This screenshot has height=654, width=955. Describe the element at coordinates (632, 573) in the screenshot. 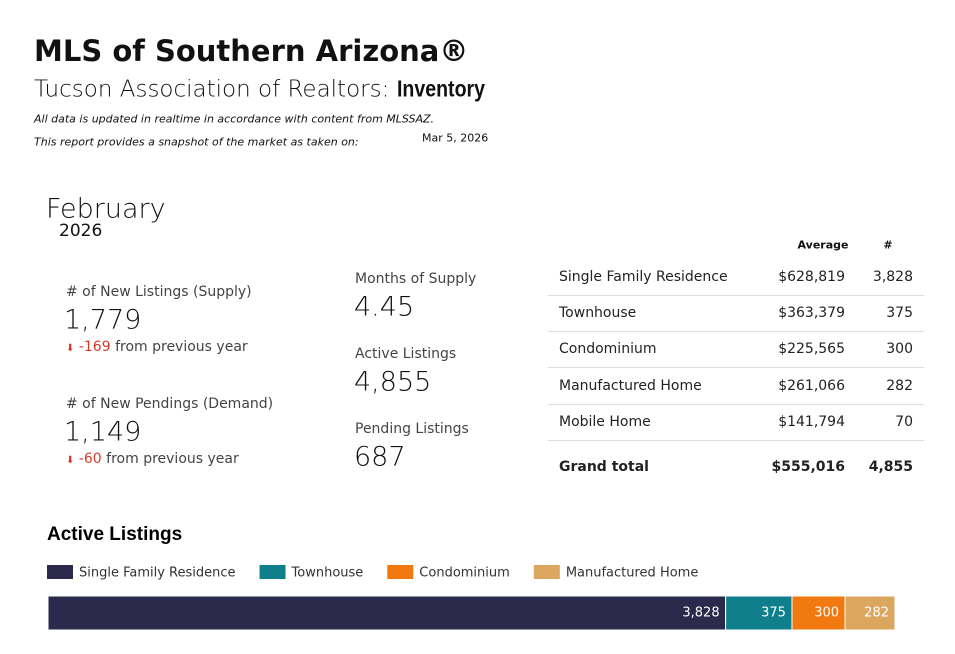

I see `legend-label: Manufactured Home` at that location.